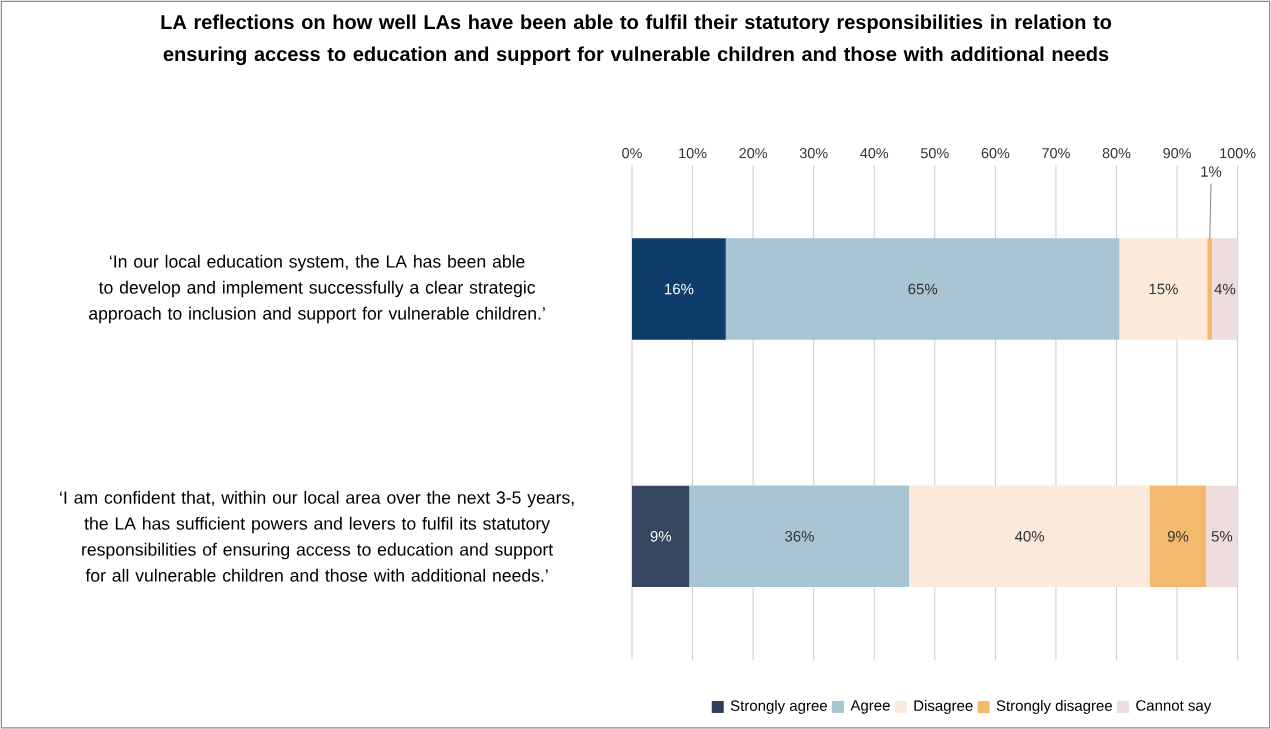  I want to click on legend-label: Strongly disagree, so click(1054, 706).